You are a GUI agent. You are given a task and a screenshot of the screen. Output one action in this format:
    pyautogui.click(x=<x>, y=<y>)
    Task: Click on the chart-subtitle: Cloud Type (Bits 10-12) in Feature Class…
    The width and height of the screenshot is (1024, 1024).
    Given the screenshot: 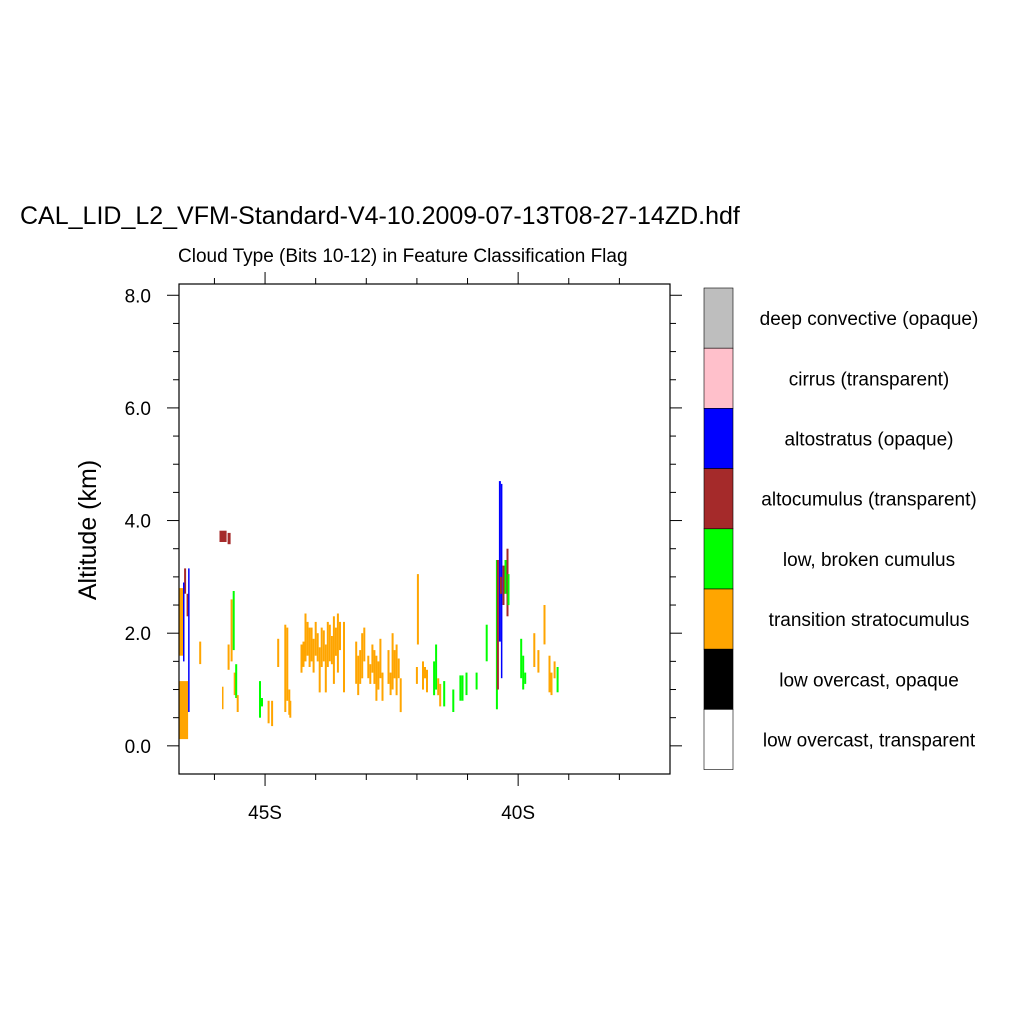 What is the action you would take?
    pyautogui.click(x=403, y=256)
    